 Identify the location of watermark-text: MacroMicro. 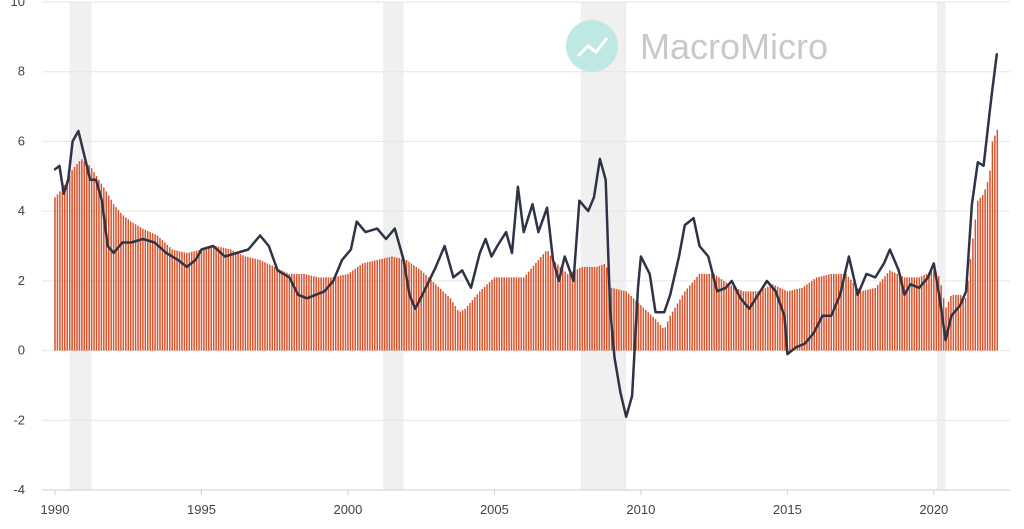
(734, 46).